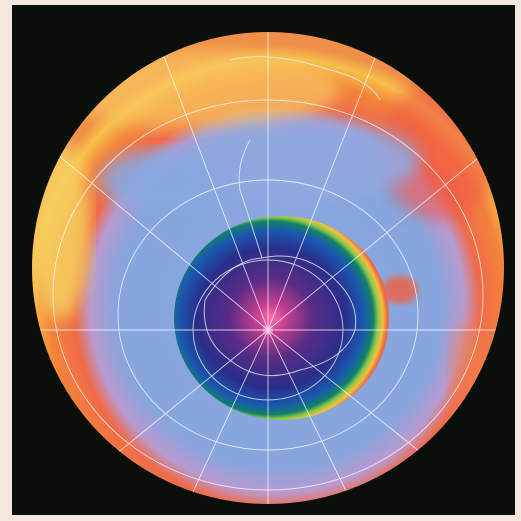 The height and width of the screenshot is (521, 521). Describe the element at coordinates (268, 330) in the screenshot. I see `pole` at that location.